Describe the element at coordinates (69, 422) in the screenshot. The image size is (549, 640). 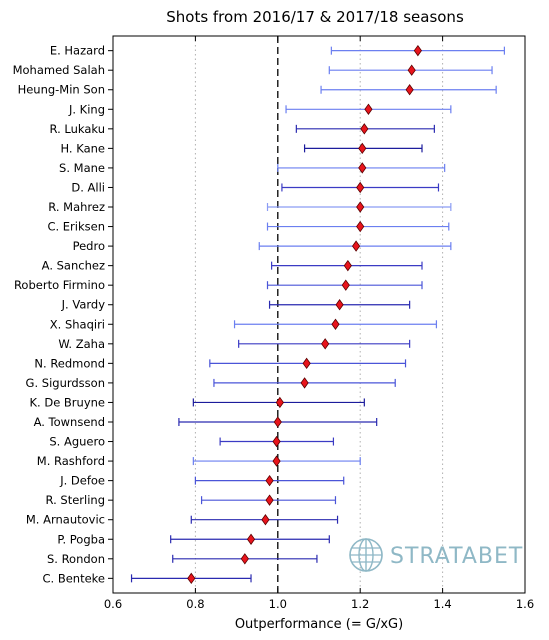
I see `player-label: A. Townsend` at that location.